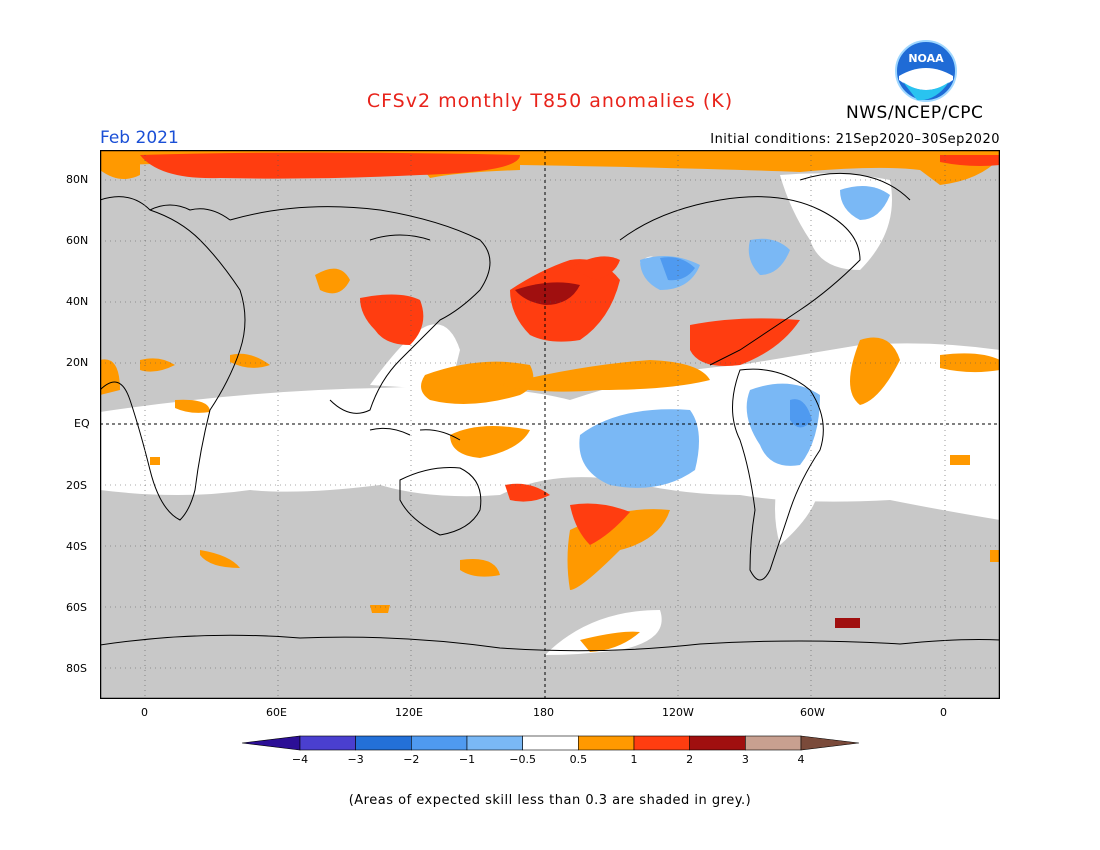 The height and width of the screenshot is (850, 1100). Describe the element at coordinates (144, 712) in the screenshot. I see `lon-label-0: 0` at that location.